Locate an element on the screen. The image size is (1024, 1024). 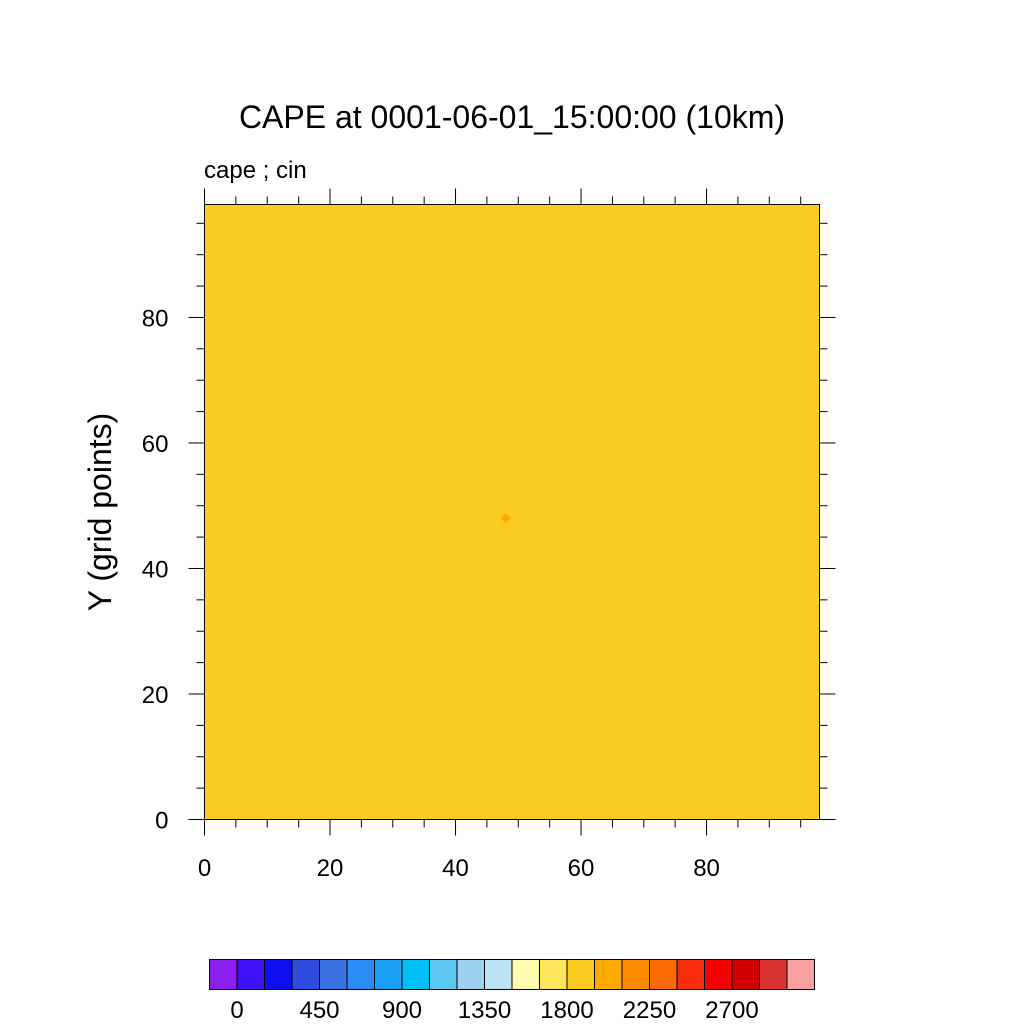
colorbar-label: 2250 is located at coordinates (649, 1010).